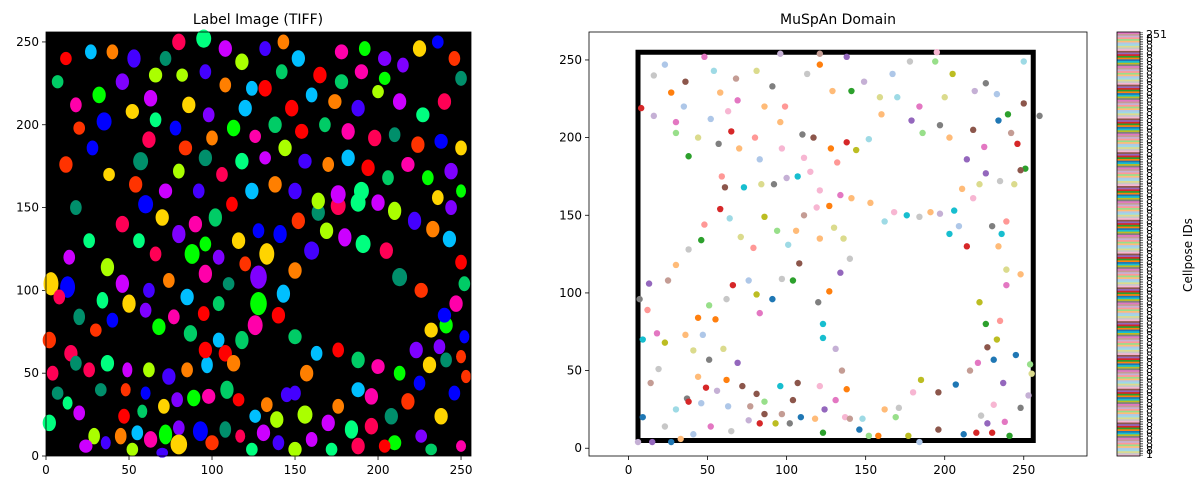  What do you see at coordinates (944, 470) in the screenshot?
I see `muspan-x-tick-label: 200` at bounding box center [944, 470].